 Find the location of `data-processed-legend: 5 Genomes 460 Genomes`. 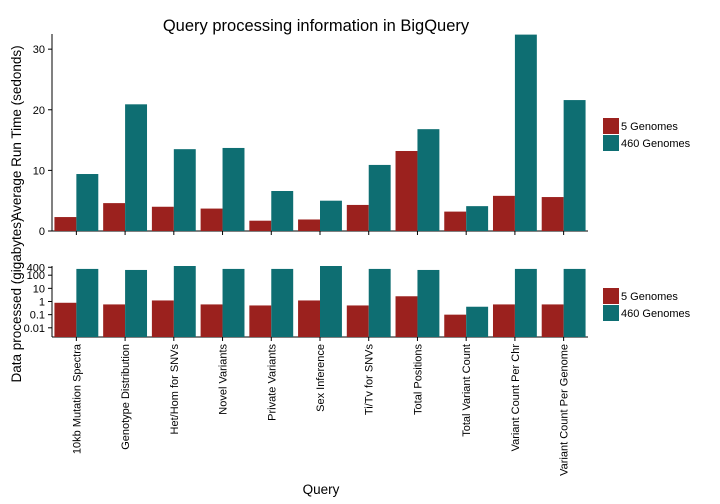

data-processed-legend: 5 Genomes 460 Genomes is located at coordinates (647, 304).